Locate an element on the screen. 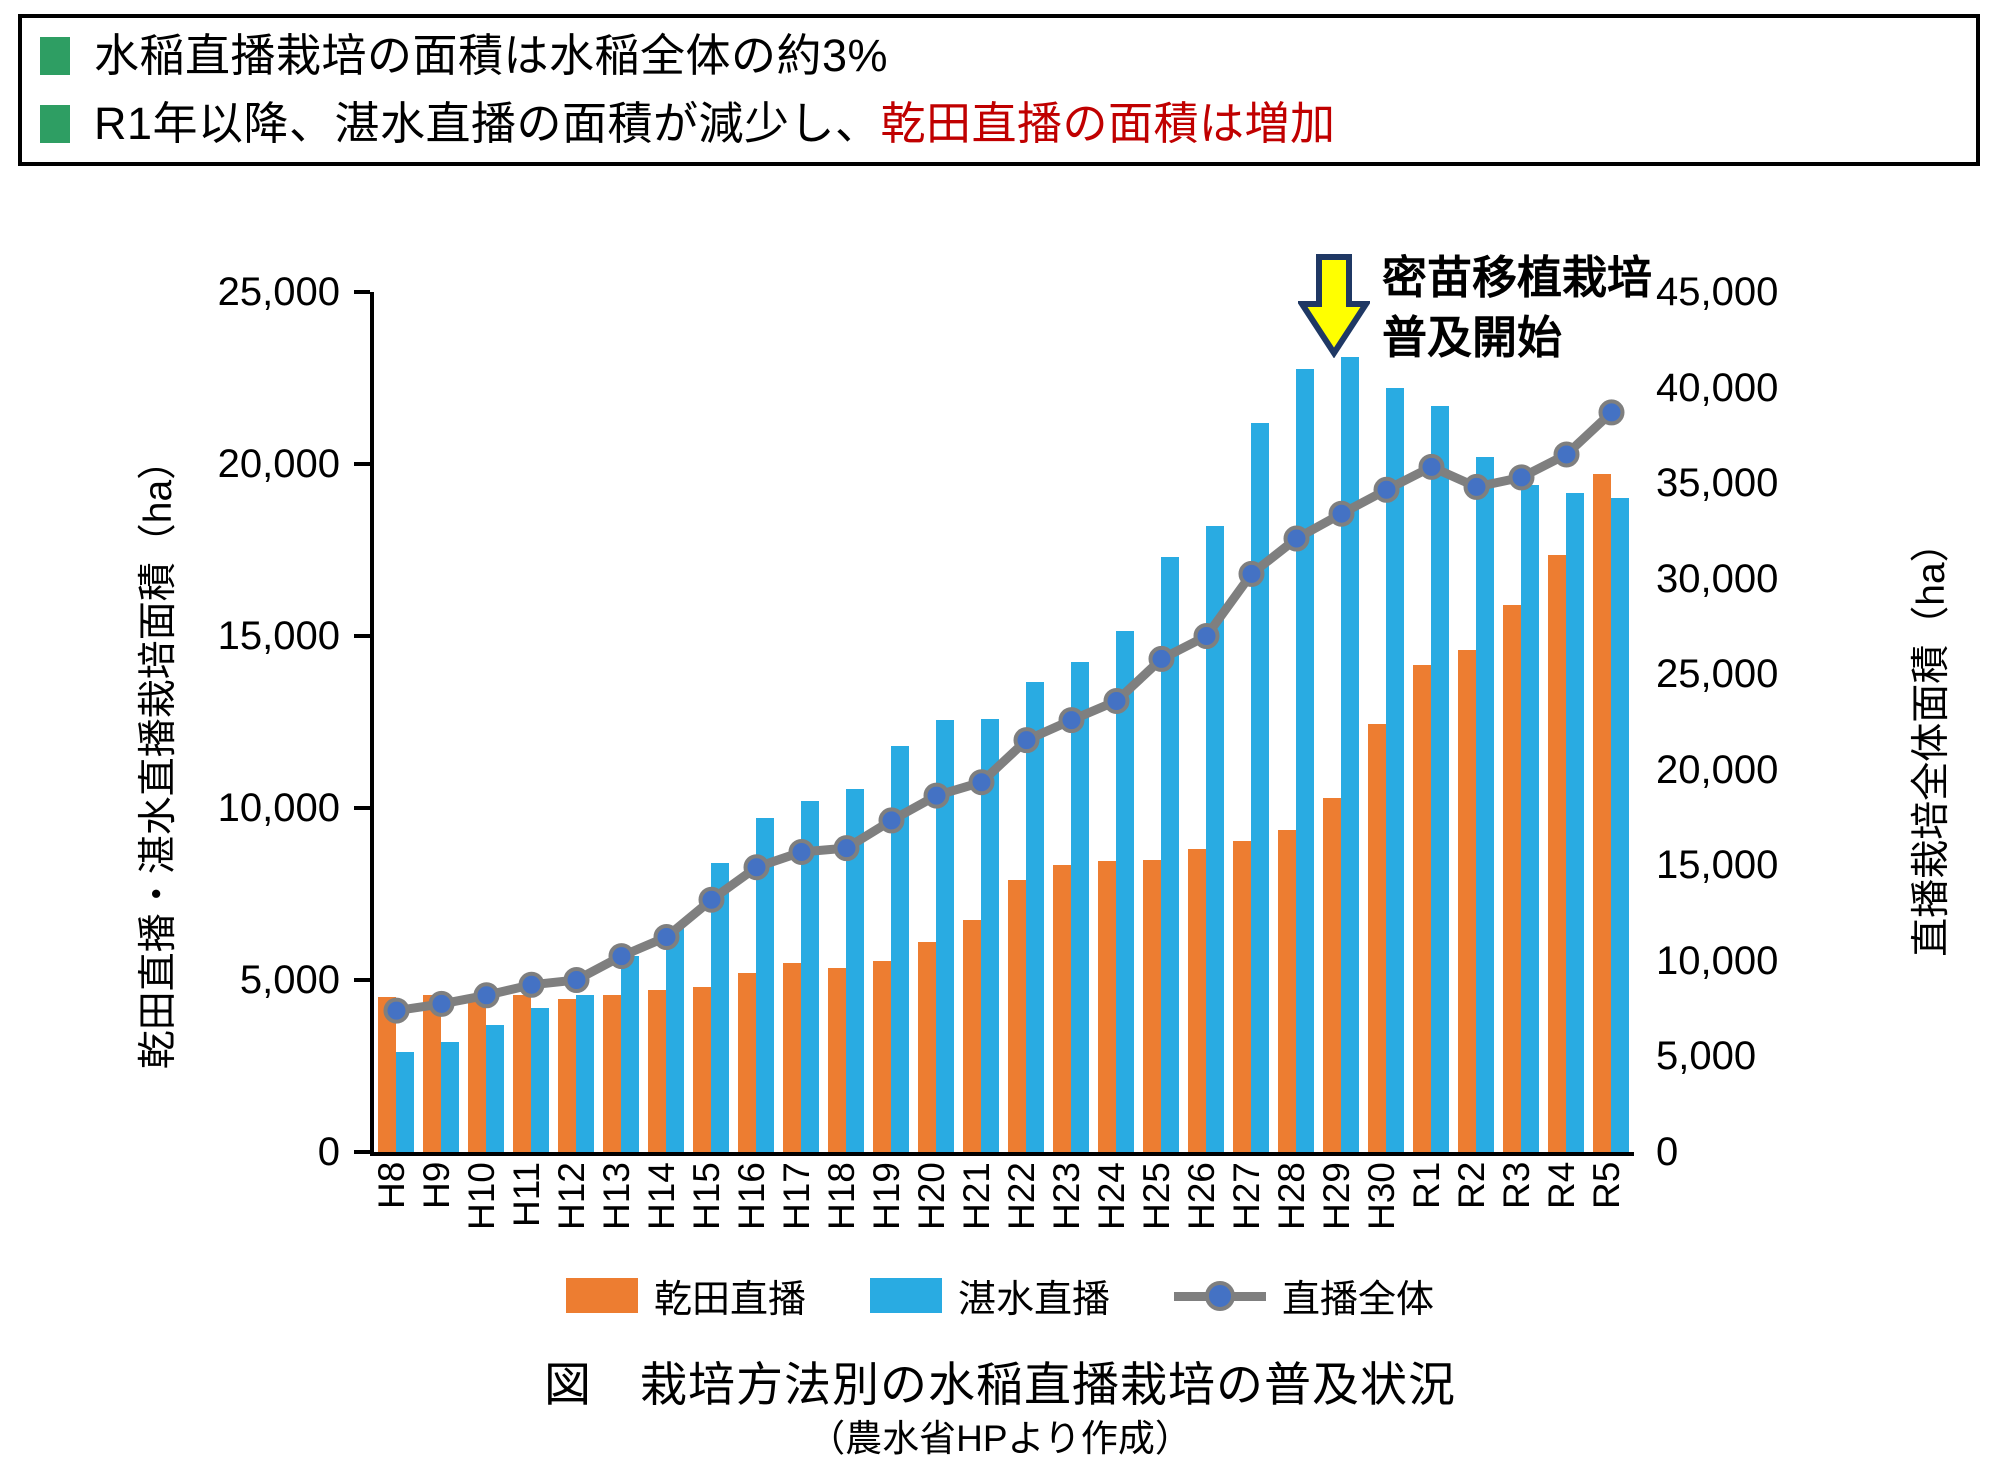 The width and height of the screenshot is (2000, 1482). flooded-seeding-bar-H12 is located at coordinates (584, 1073).